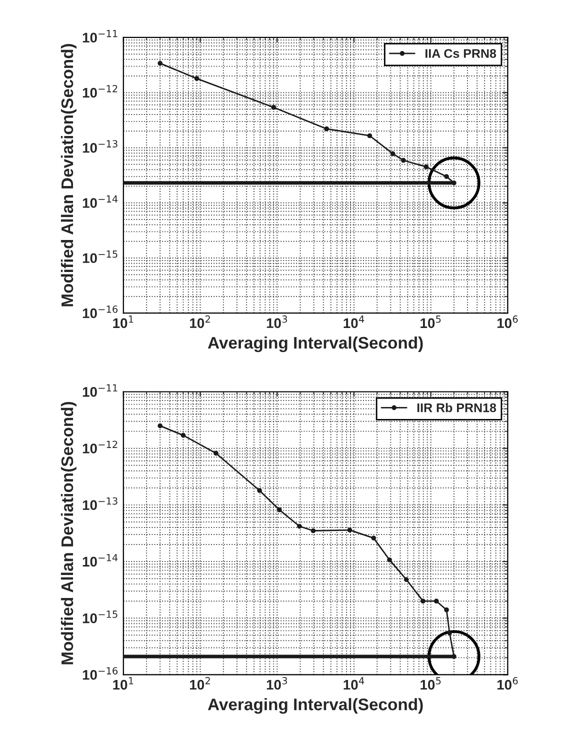 This screenshot has height=735, width=561. Describe the element at coordinates (456, 407) in the screenshot. I see `legend-label: IIR Rb PRN18` at that location.